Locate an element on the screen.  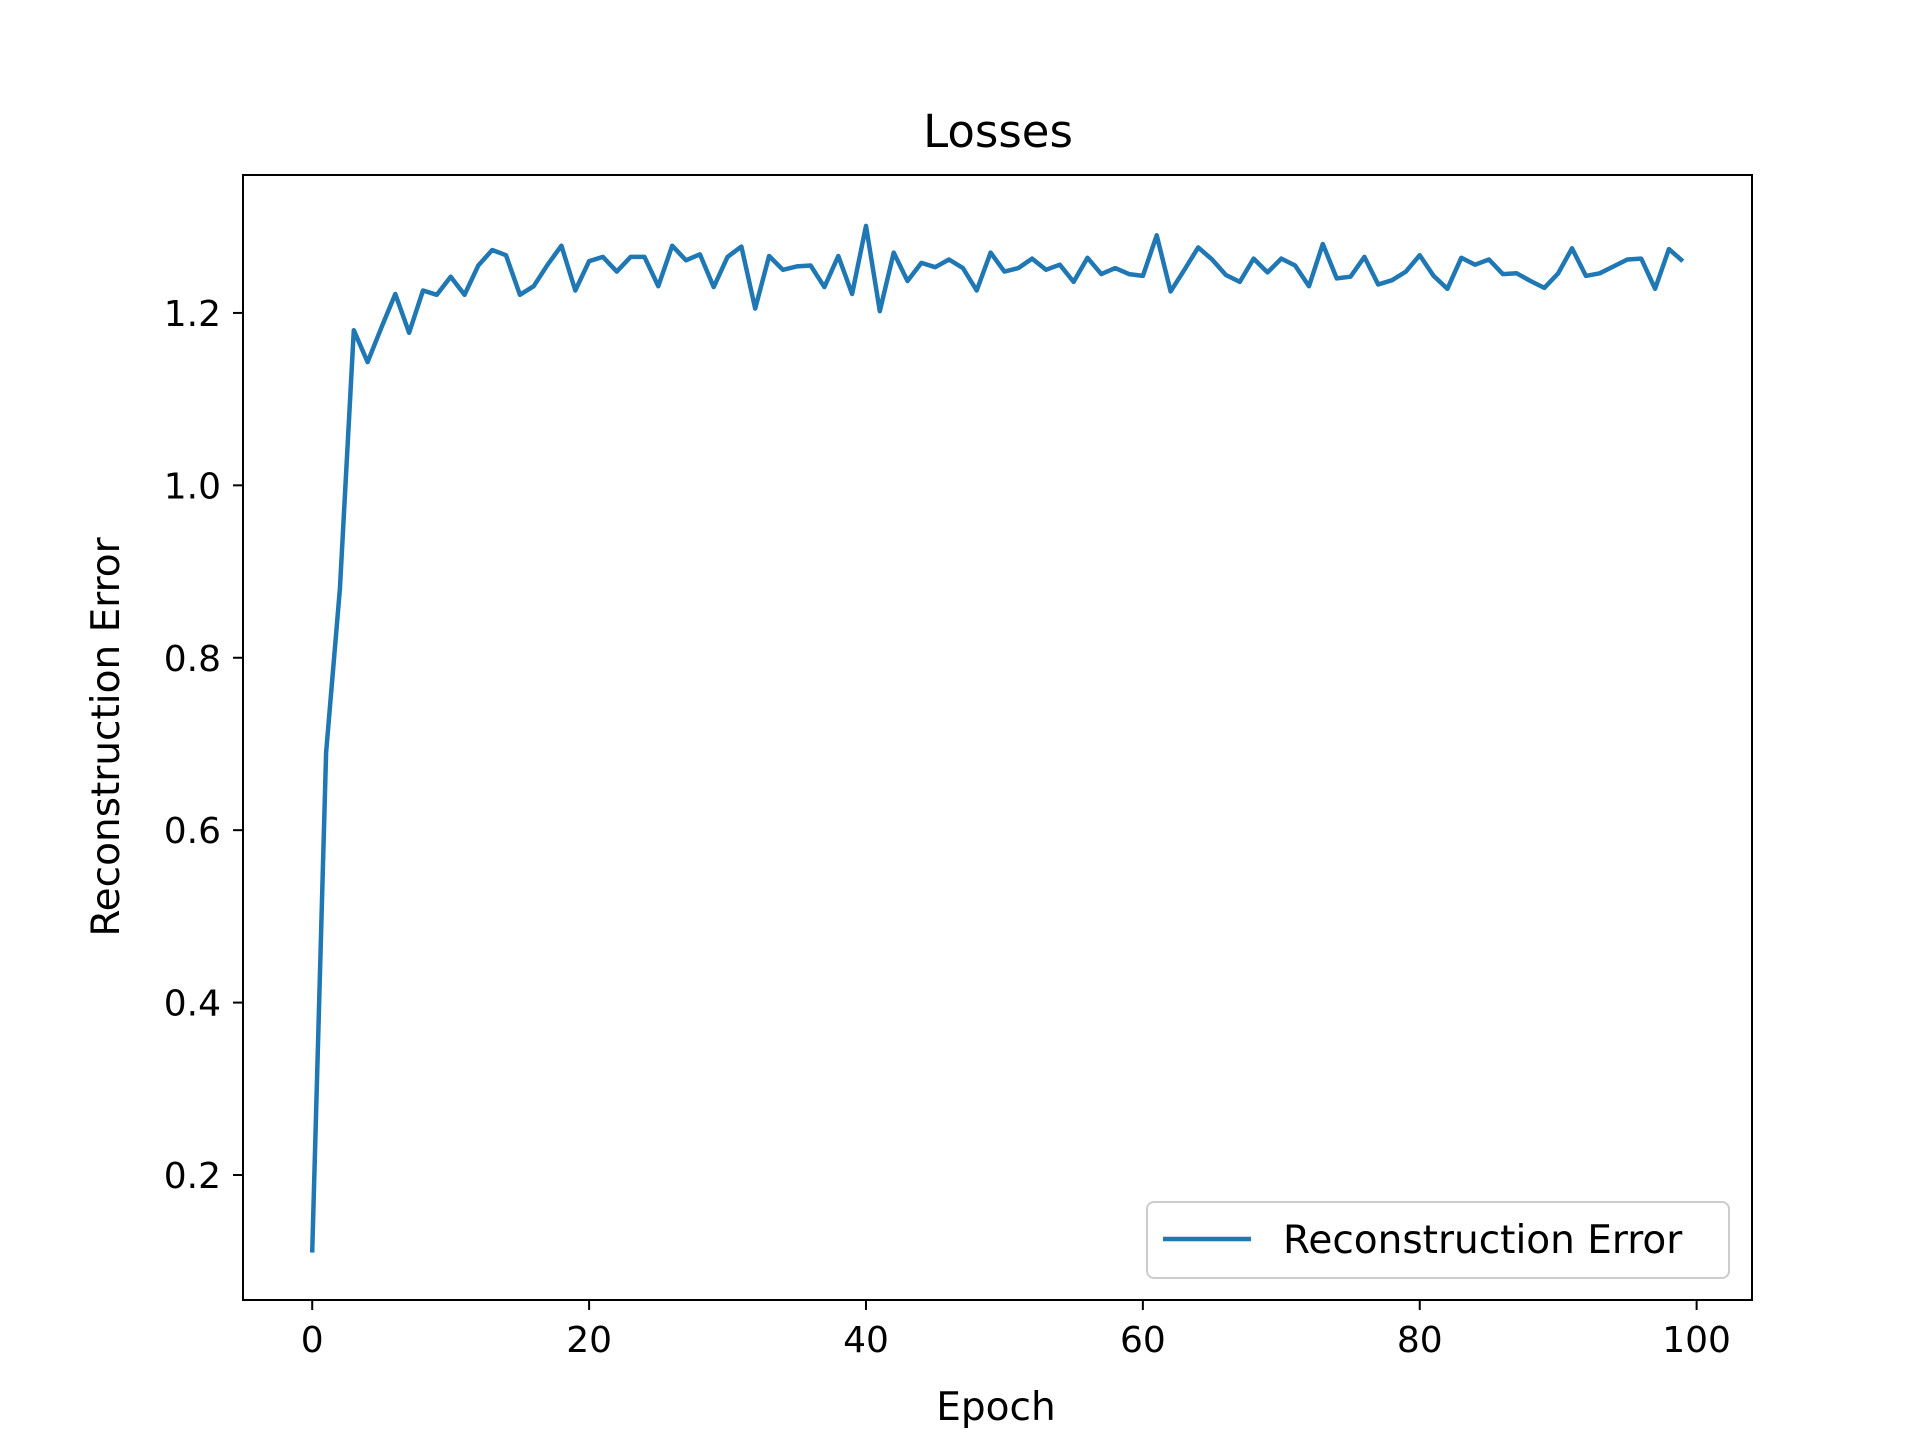
y-tick-label: 0.4 is located at coordinates (192, 1004).